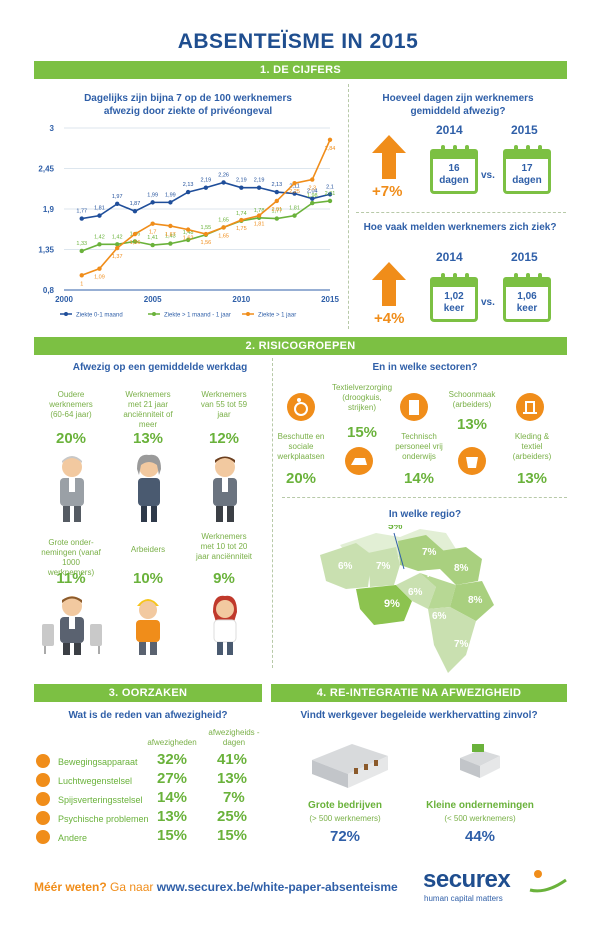 The image size is (596, 932). I want to click on legend-marker, so click(154, 314).